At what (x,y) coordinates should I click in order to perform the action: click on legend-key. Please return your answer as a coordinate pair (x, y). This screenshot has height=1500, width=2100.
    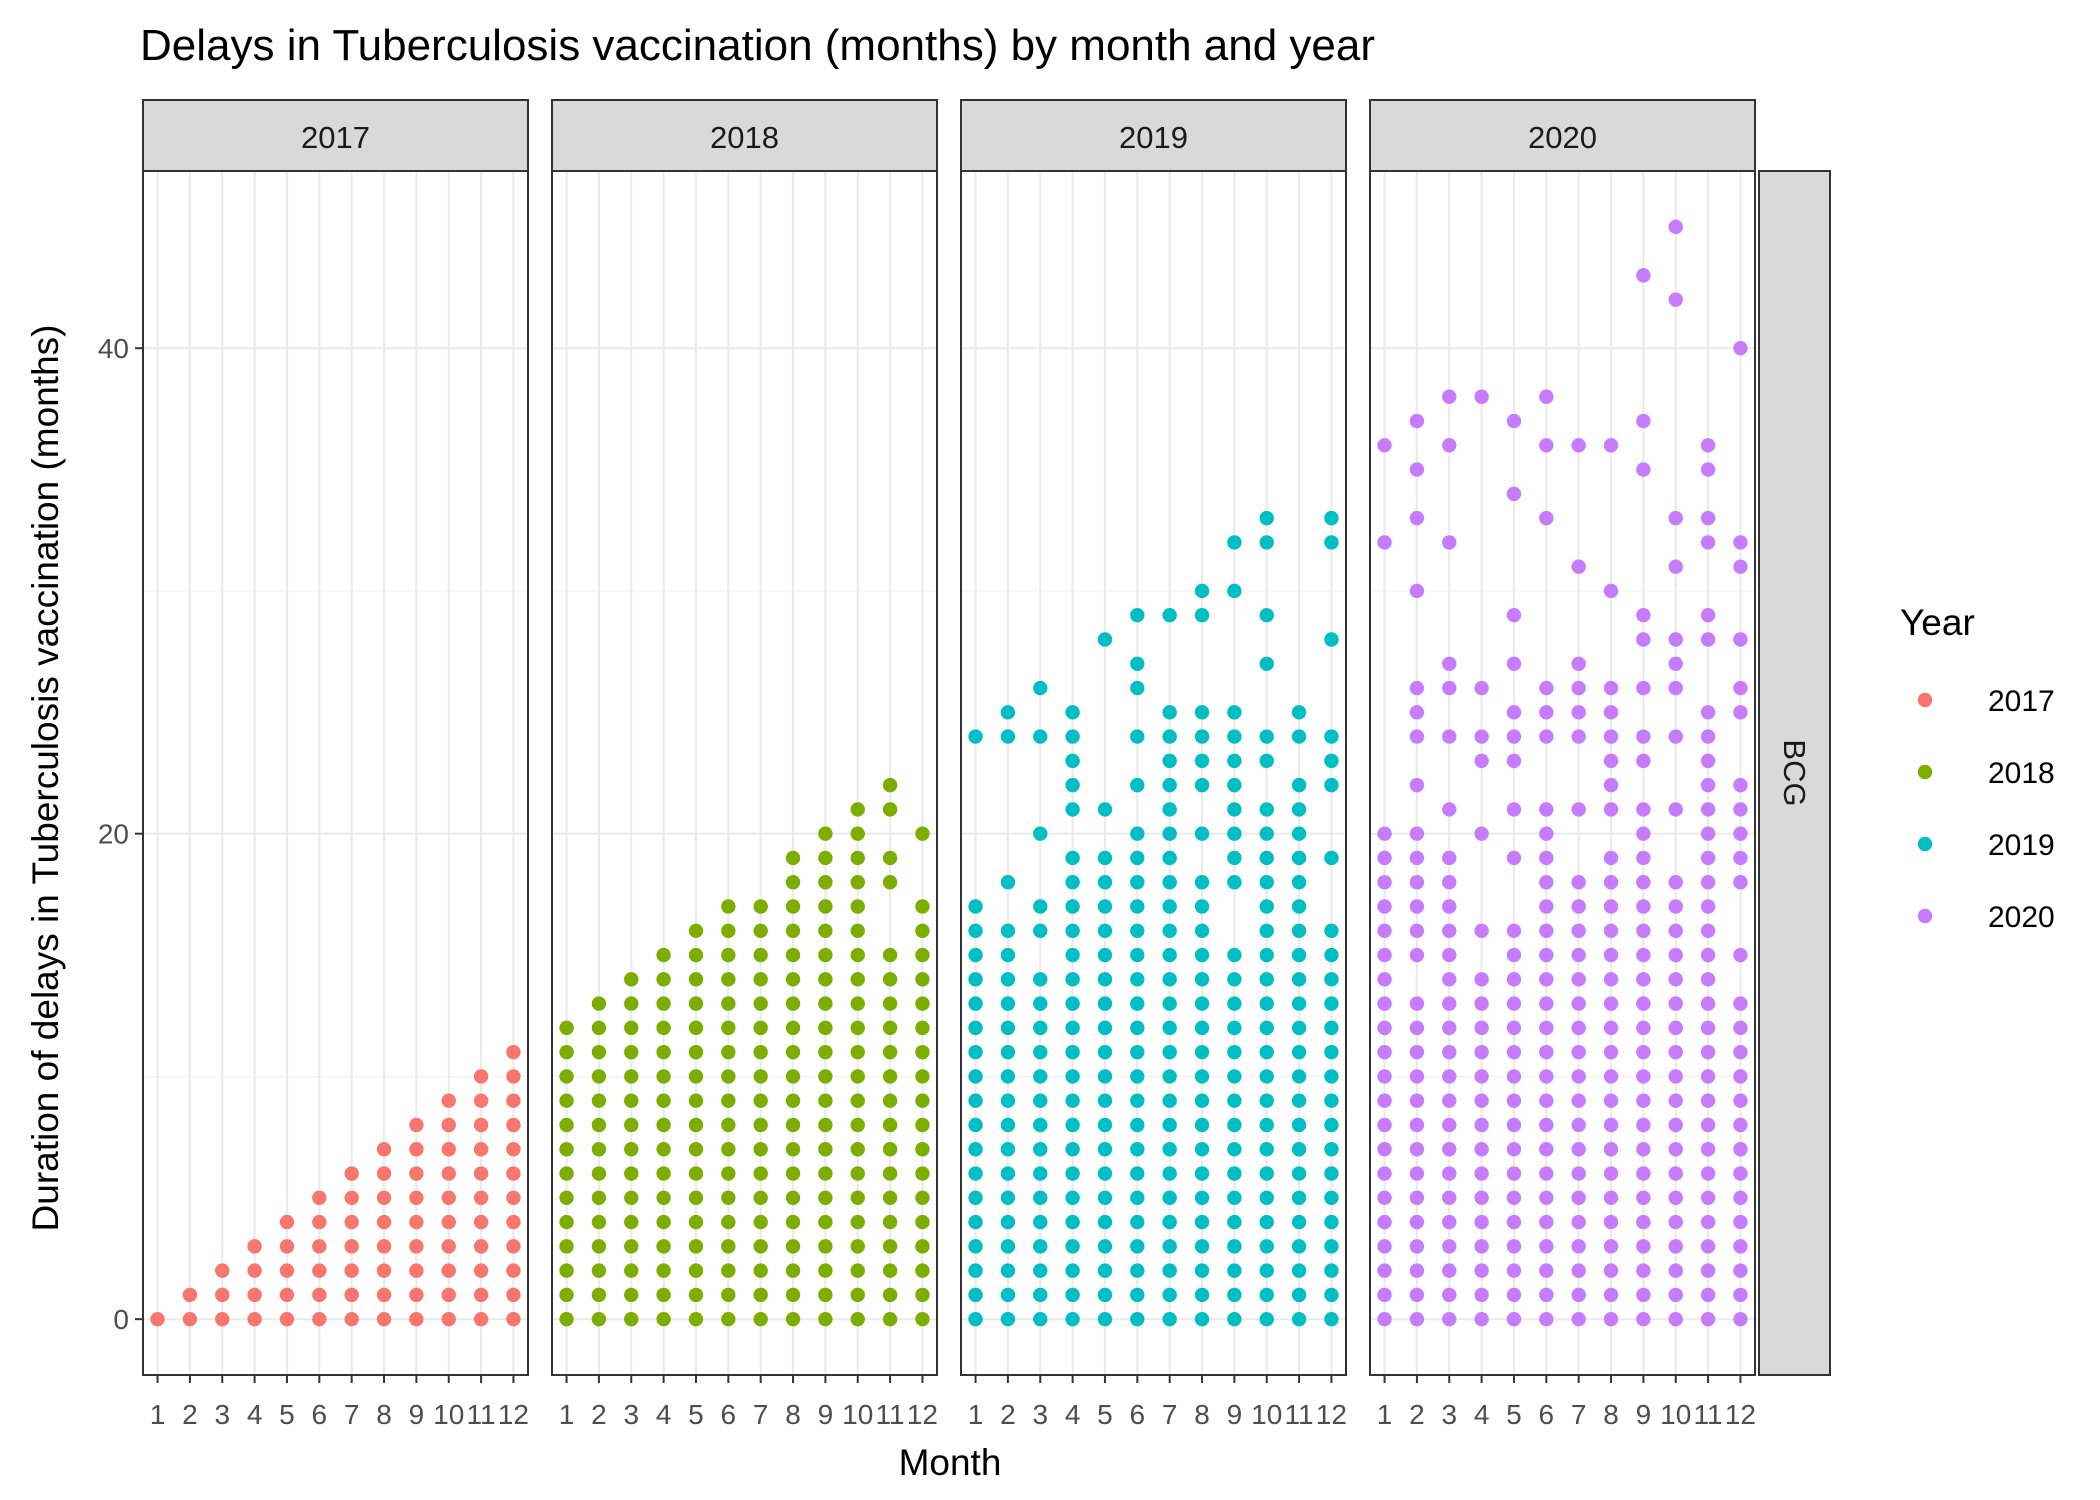
    Looking at the image, I should click on (1925, 844).